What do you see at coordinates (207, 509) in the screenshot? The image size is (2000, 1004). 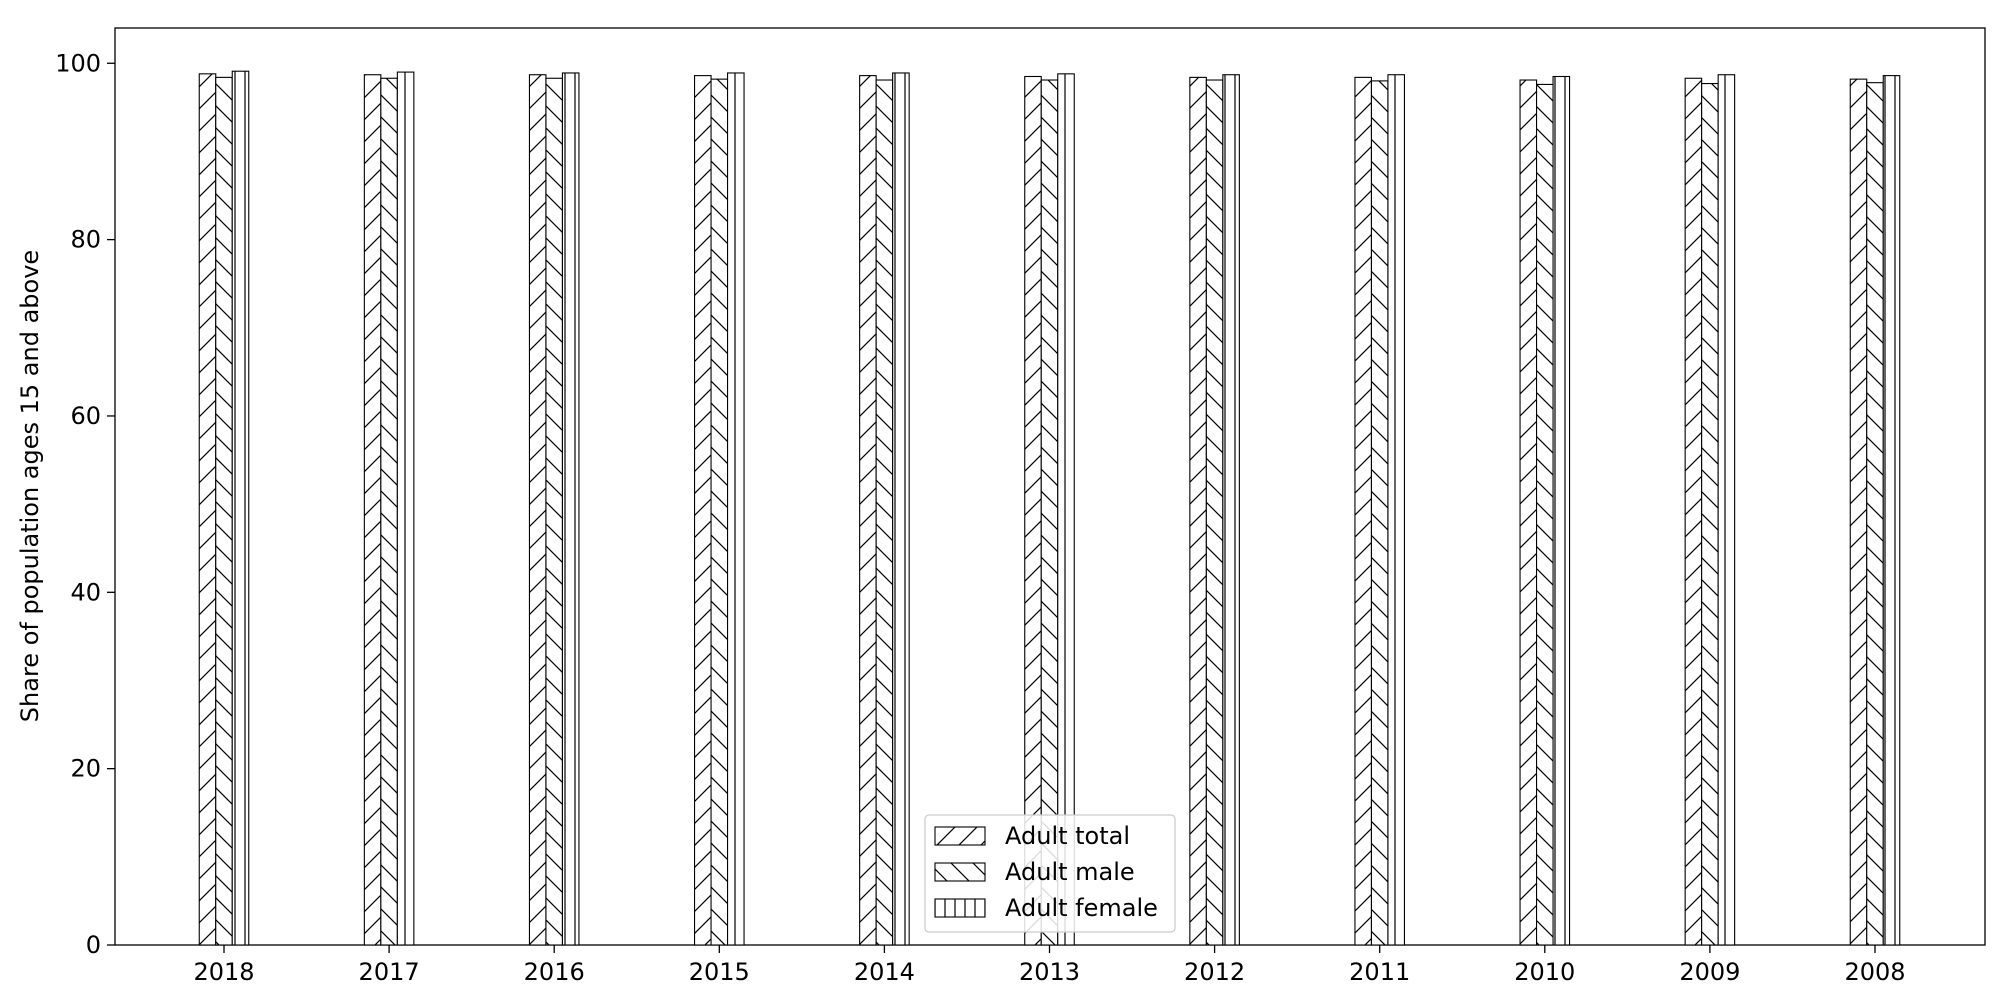 I see `bar-adult-total-2018` at bounding box center [207, 509].